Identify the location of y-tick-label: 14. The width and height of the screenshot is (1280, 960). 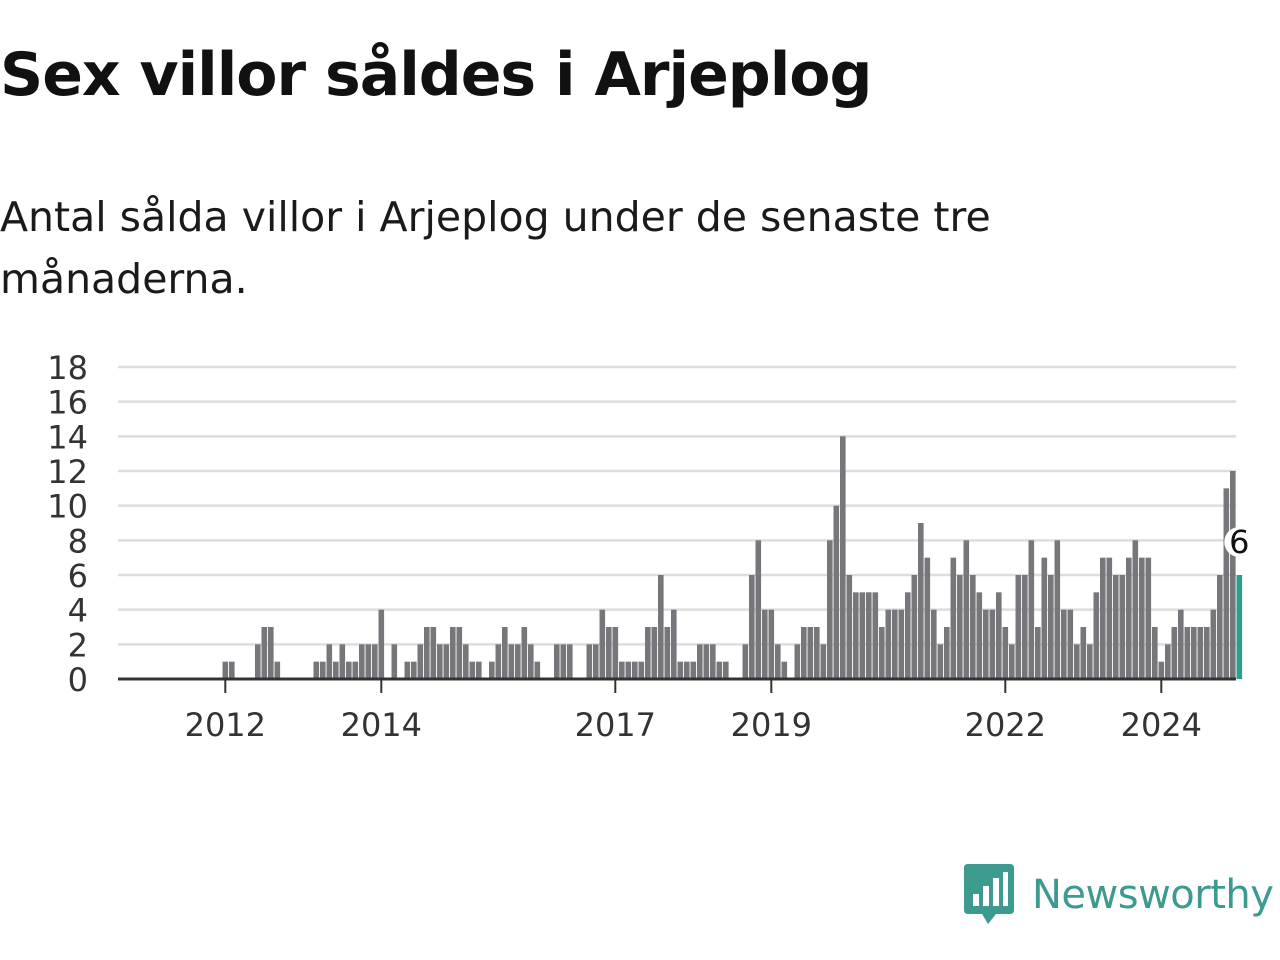
(67, 437).